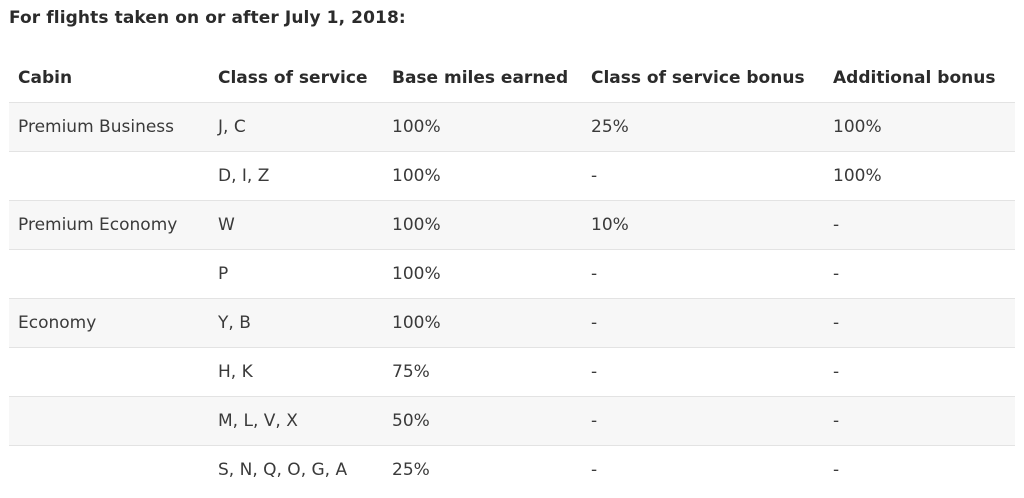  What do you see at coordinates (293, 78) in the screenshot?
I see `header-class-of-service: Class of service` at bounding box center [293, 78].